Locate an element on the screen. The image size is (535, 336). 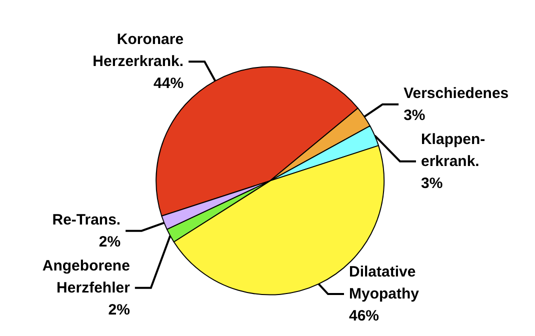
data-label: 46% is located at coordinates (364, 316).